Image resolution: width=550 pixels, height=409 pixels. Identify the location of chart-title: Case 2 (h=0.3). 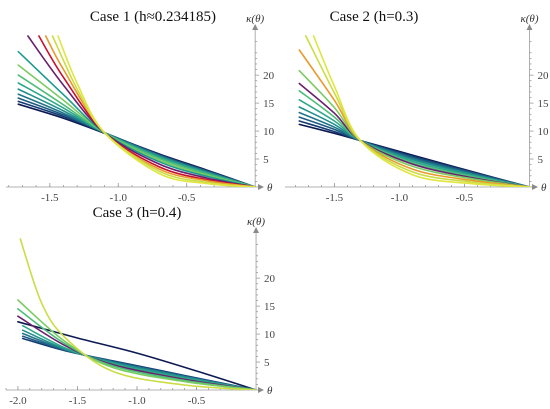
(374, 17).